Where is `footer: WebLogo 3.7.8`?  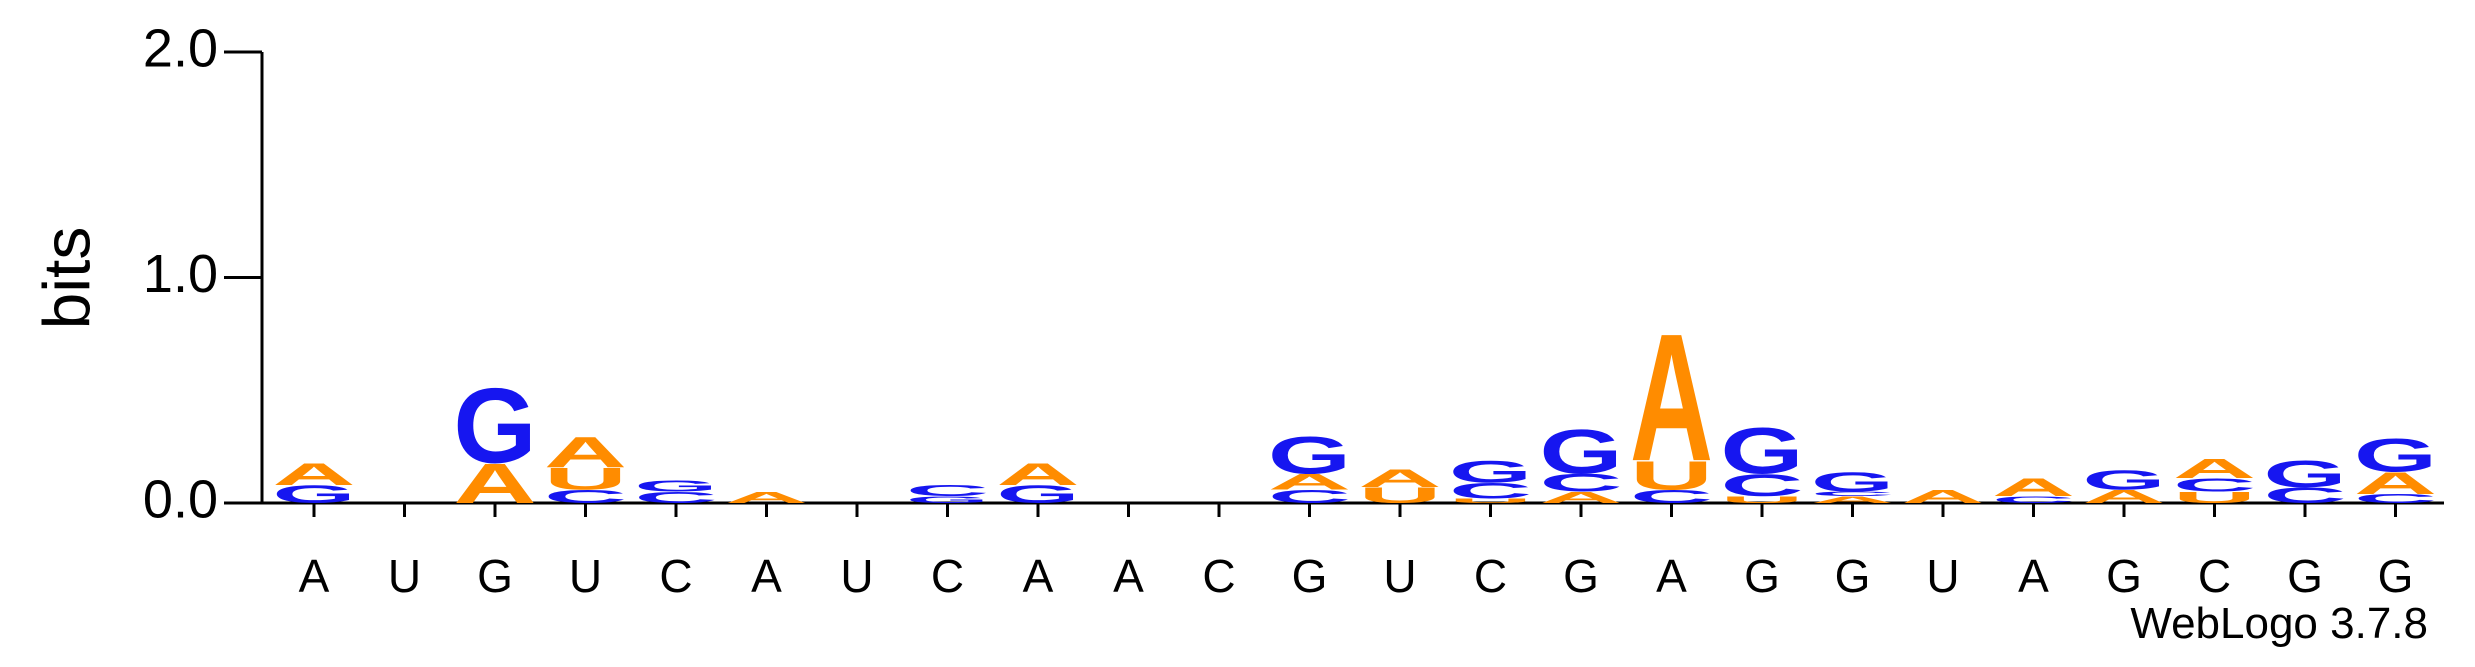 footer: WebLogo 3.7.8 is located at coordinates (2279, 623).